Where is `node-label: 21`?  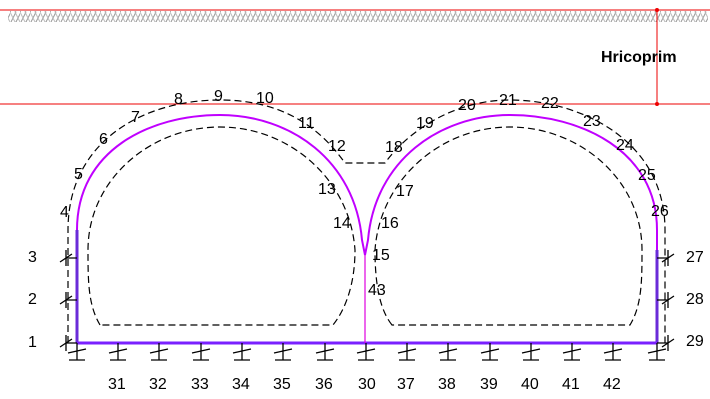
node-label: 21 is located at coordinates (508, 100).